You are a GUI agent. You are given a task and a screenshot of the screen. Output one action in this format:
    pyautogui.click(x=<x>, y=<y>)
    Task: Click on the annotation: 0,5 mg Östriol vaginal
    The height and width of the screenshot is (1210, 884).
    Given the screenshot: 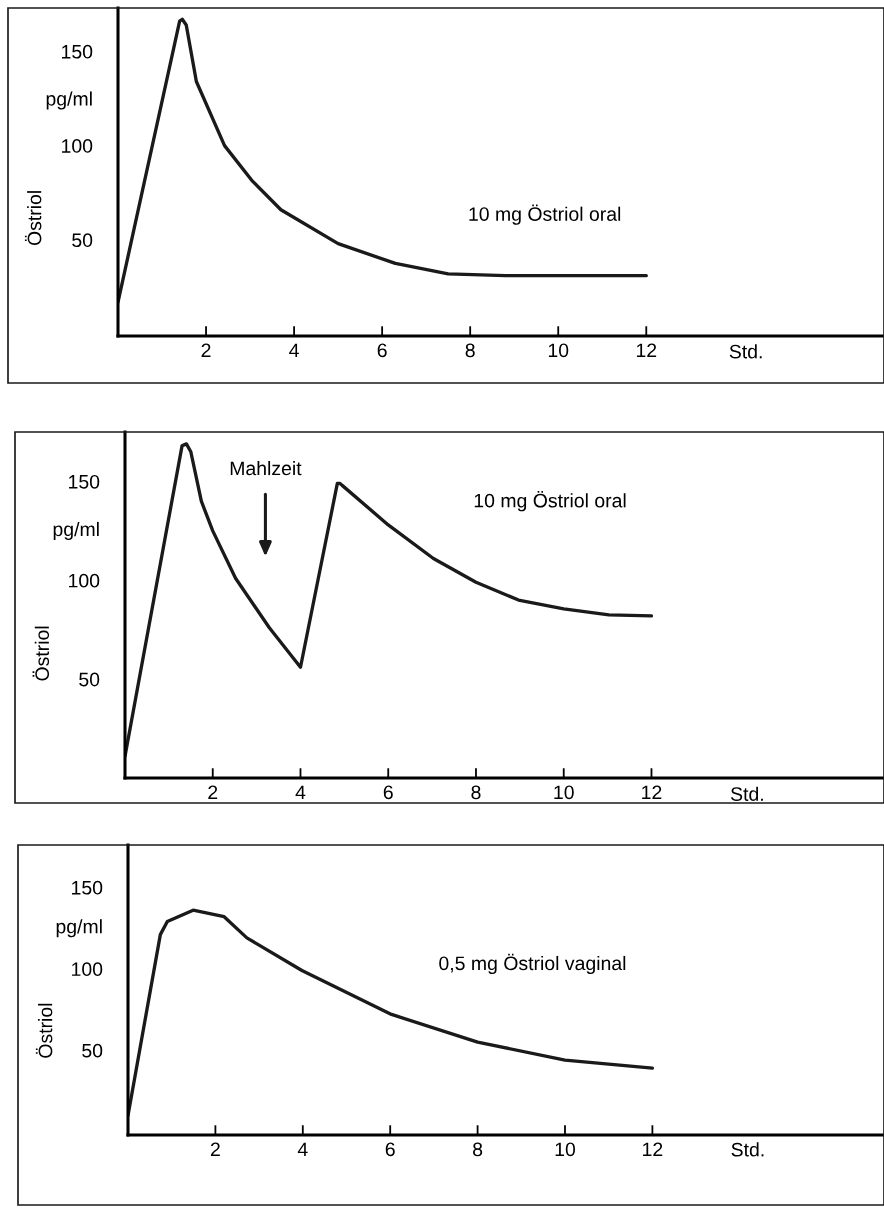 What is the action you would take?
    pyautogui.click(x=532, y=964)
    